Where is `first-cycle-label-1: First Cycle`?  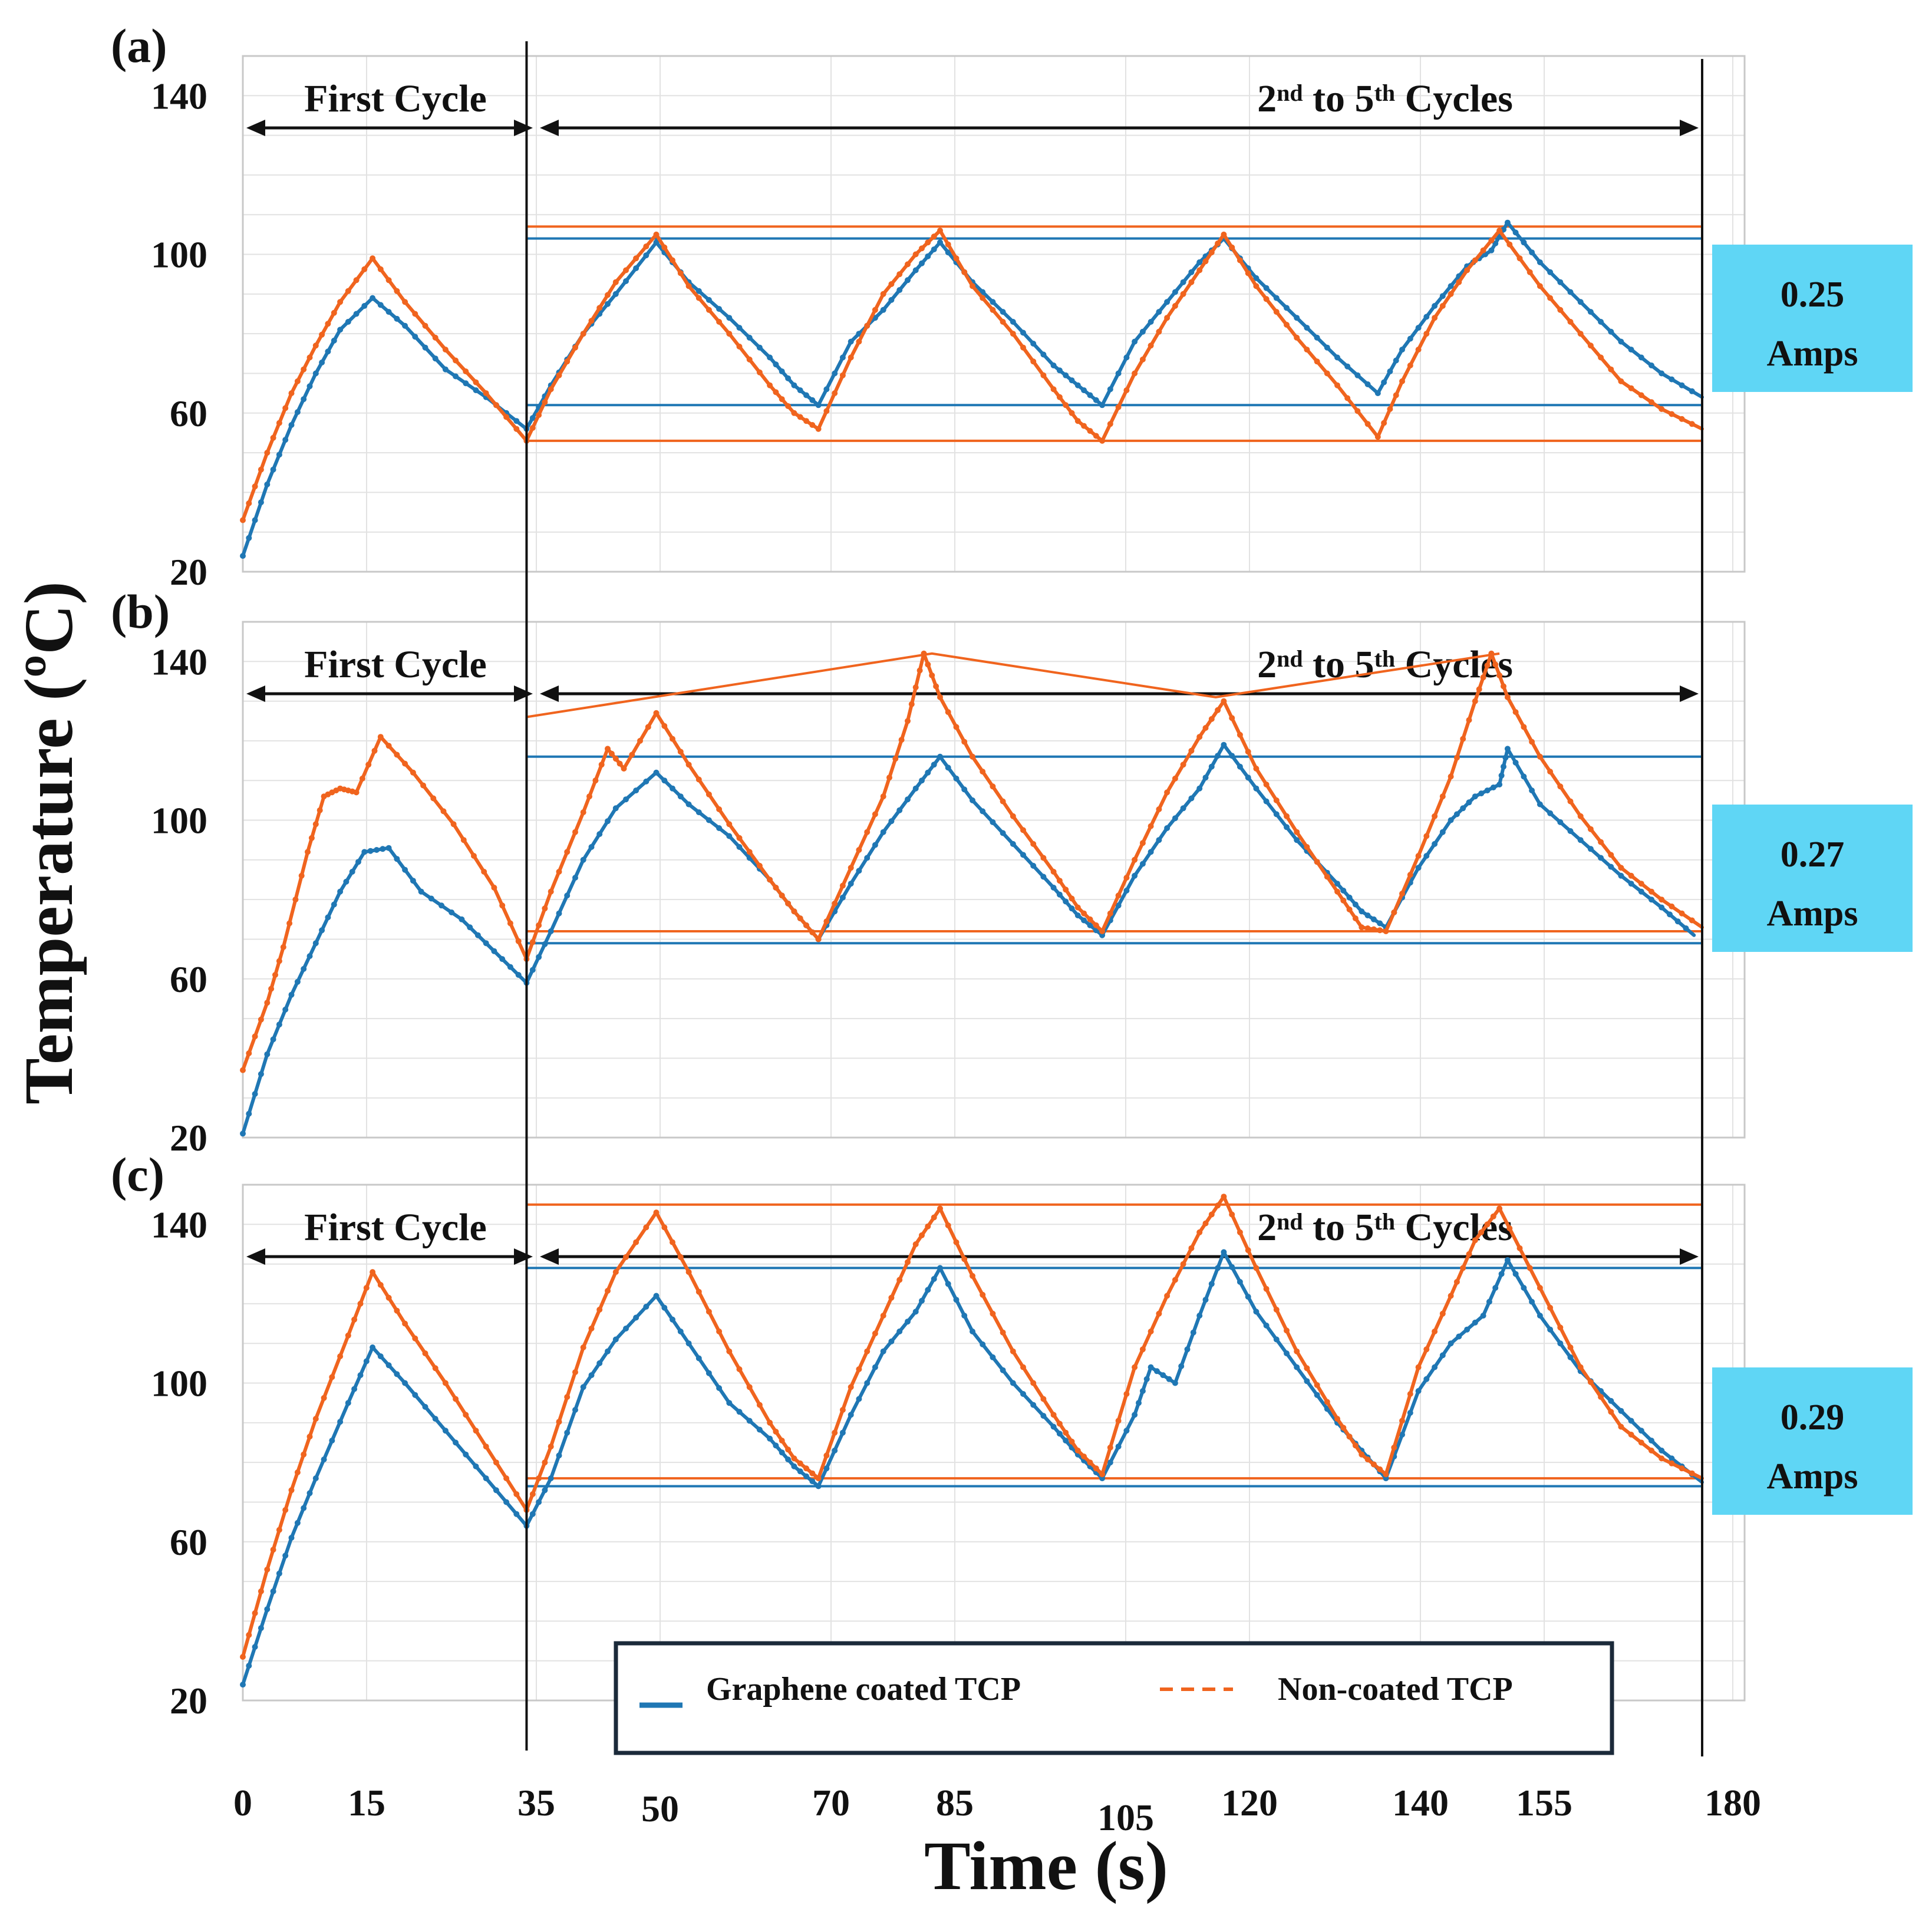
first-cycle-label-1: First Cycle is located at coordinates (395, 665).